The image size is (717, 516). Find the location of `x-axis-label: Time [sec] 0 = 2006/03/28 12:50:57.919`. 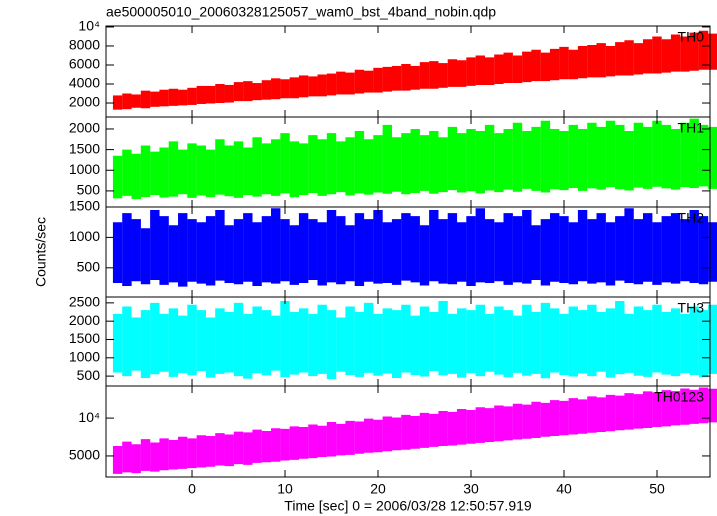

x-axis-label: Time [sec] 0 = 2006/03/28 12:50:57.919 is located at coordinates (408, 506).